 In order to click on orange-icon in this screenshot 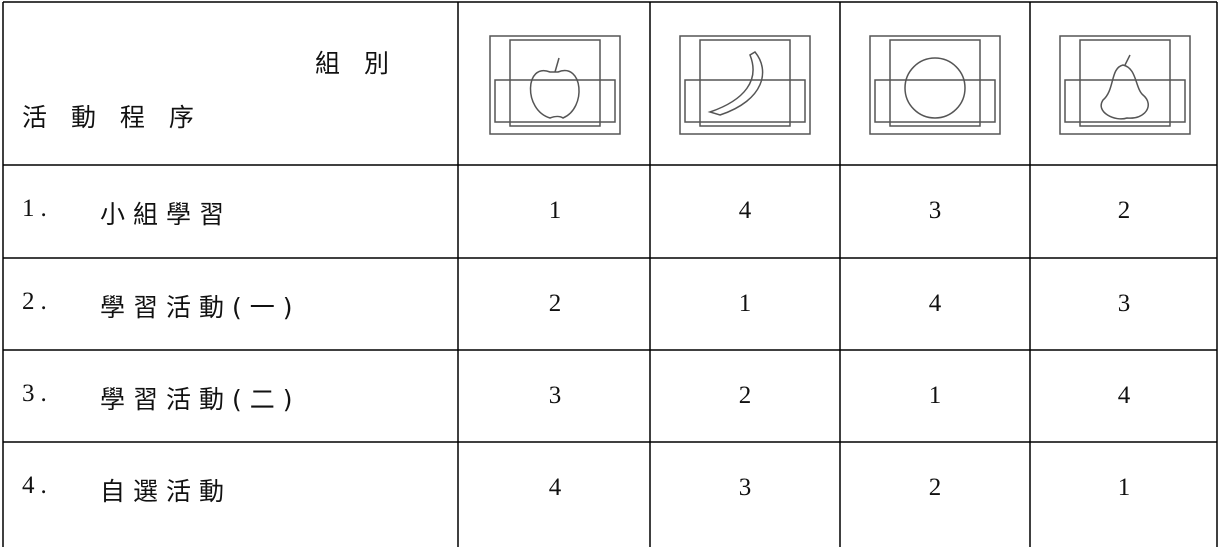, I will do `click(935, 85)`.